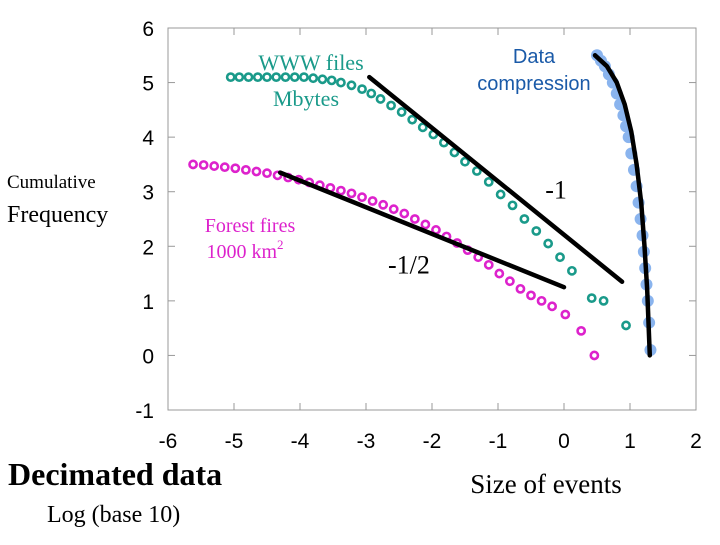 The image size is (720, 545). Describe the element at coordinates (250, 226) in the screenshot. I see `forest-fires-label: Forest fires` at that location.